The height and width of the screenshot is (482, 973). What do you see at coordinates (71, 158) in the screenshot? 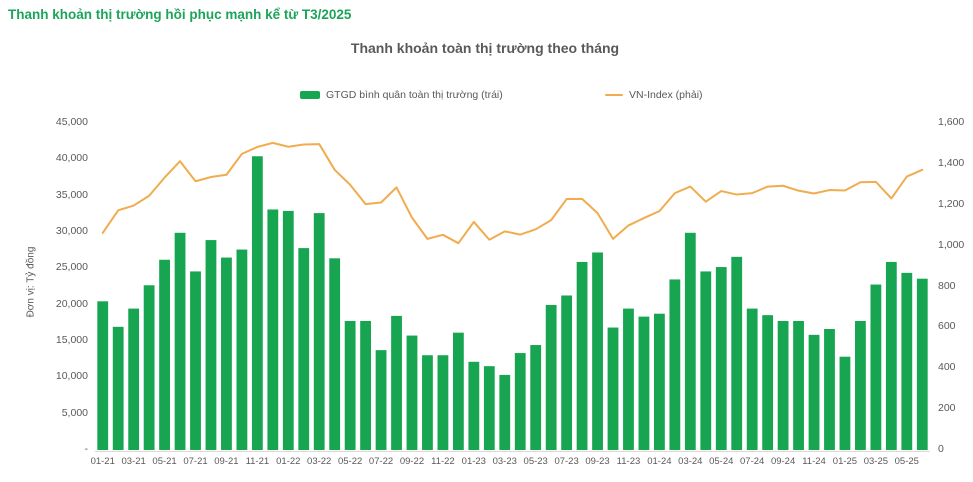
I see `y-tick-left-40,000: 40,000` at bounding box center [71, 158].